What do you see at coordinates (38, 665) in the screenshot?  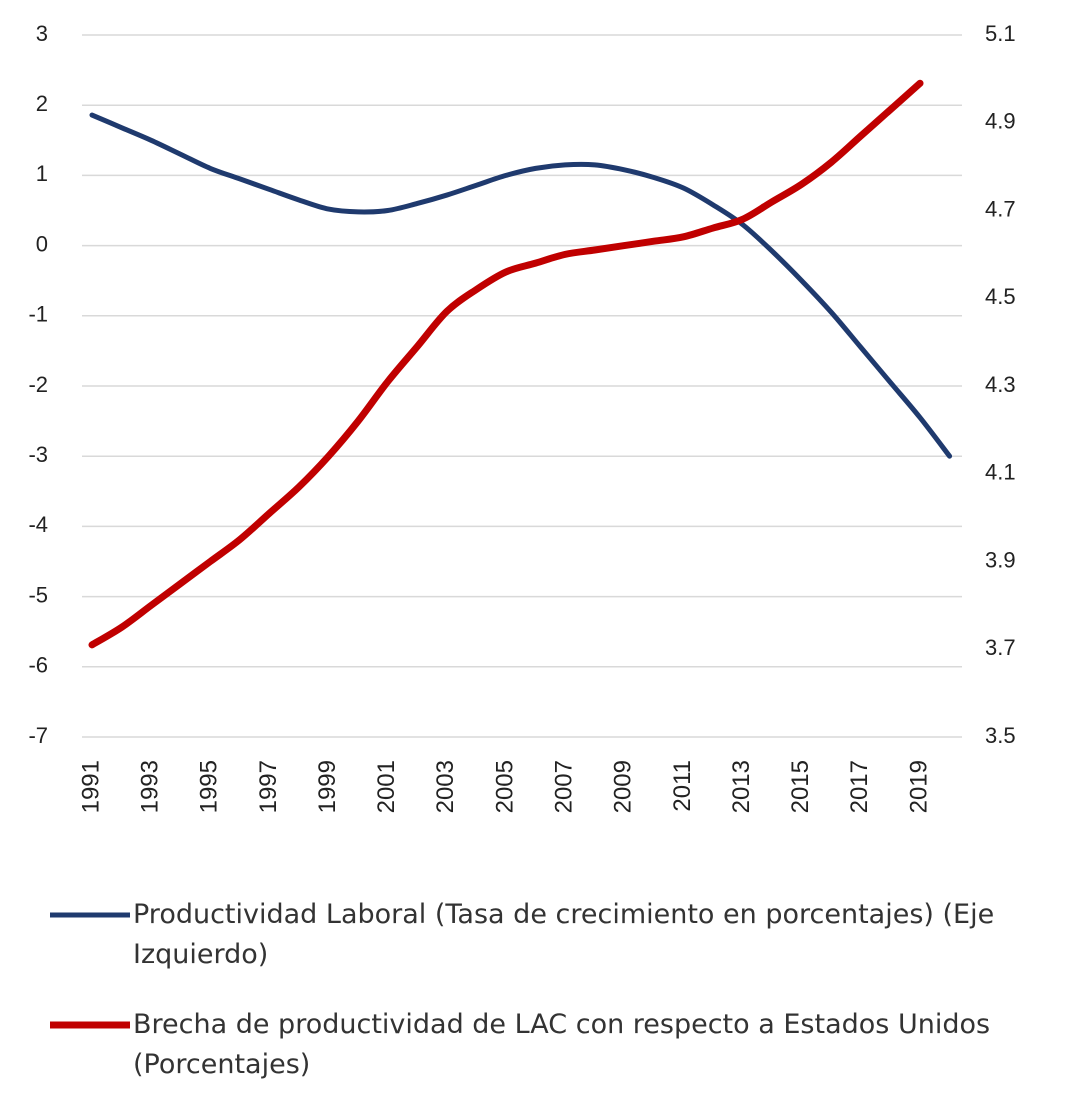 I see `y-tick-label: -6` at bounding box center [38, 665].